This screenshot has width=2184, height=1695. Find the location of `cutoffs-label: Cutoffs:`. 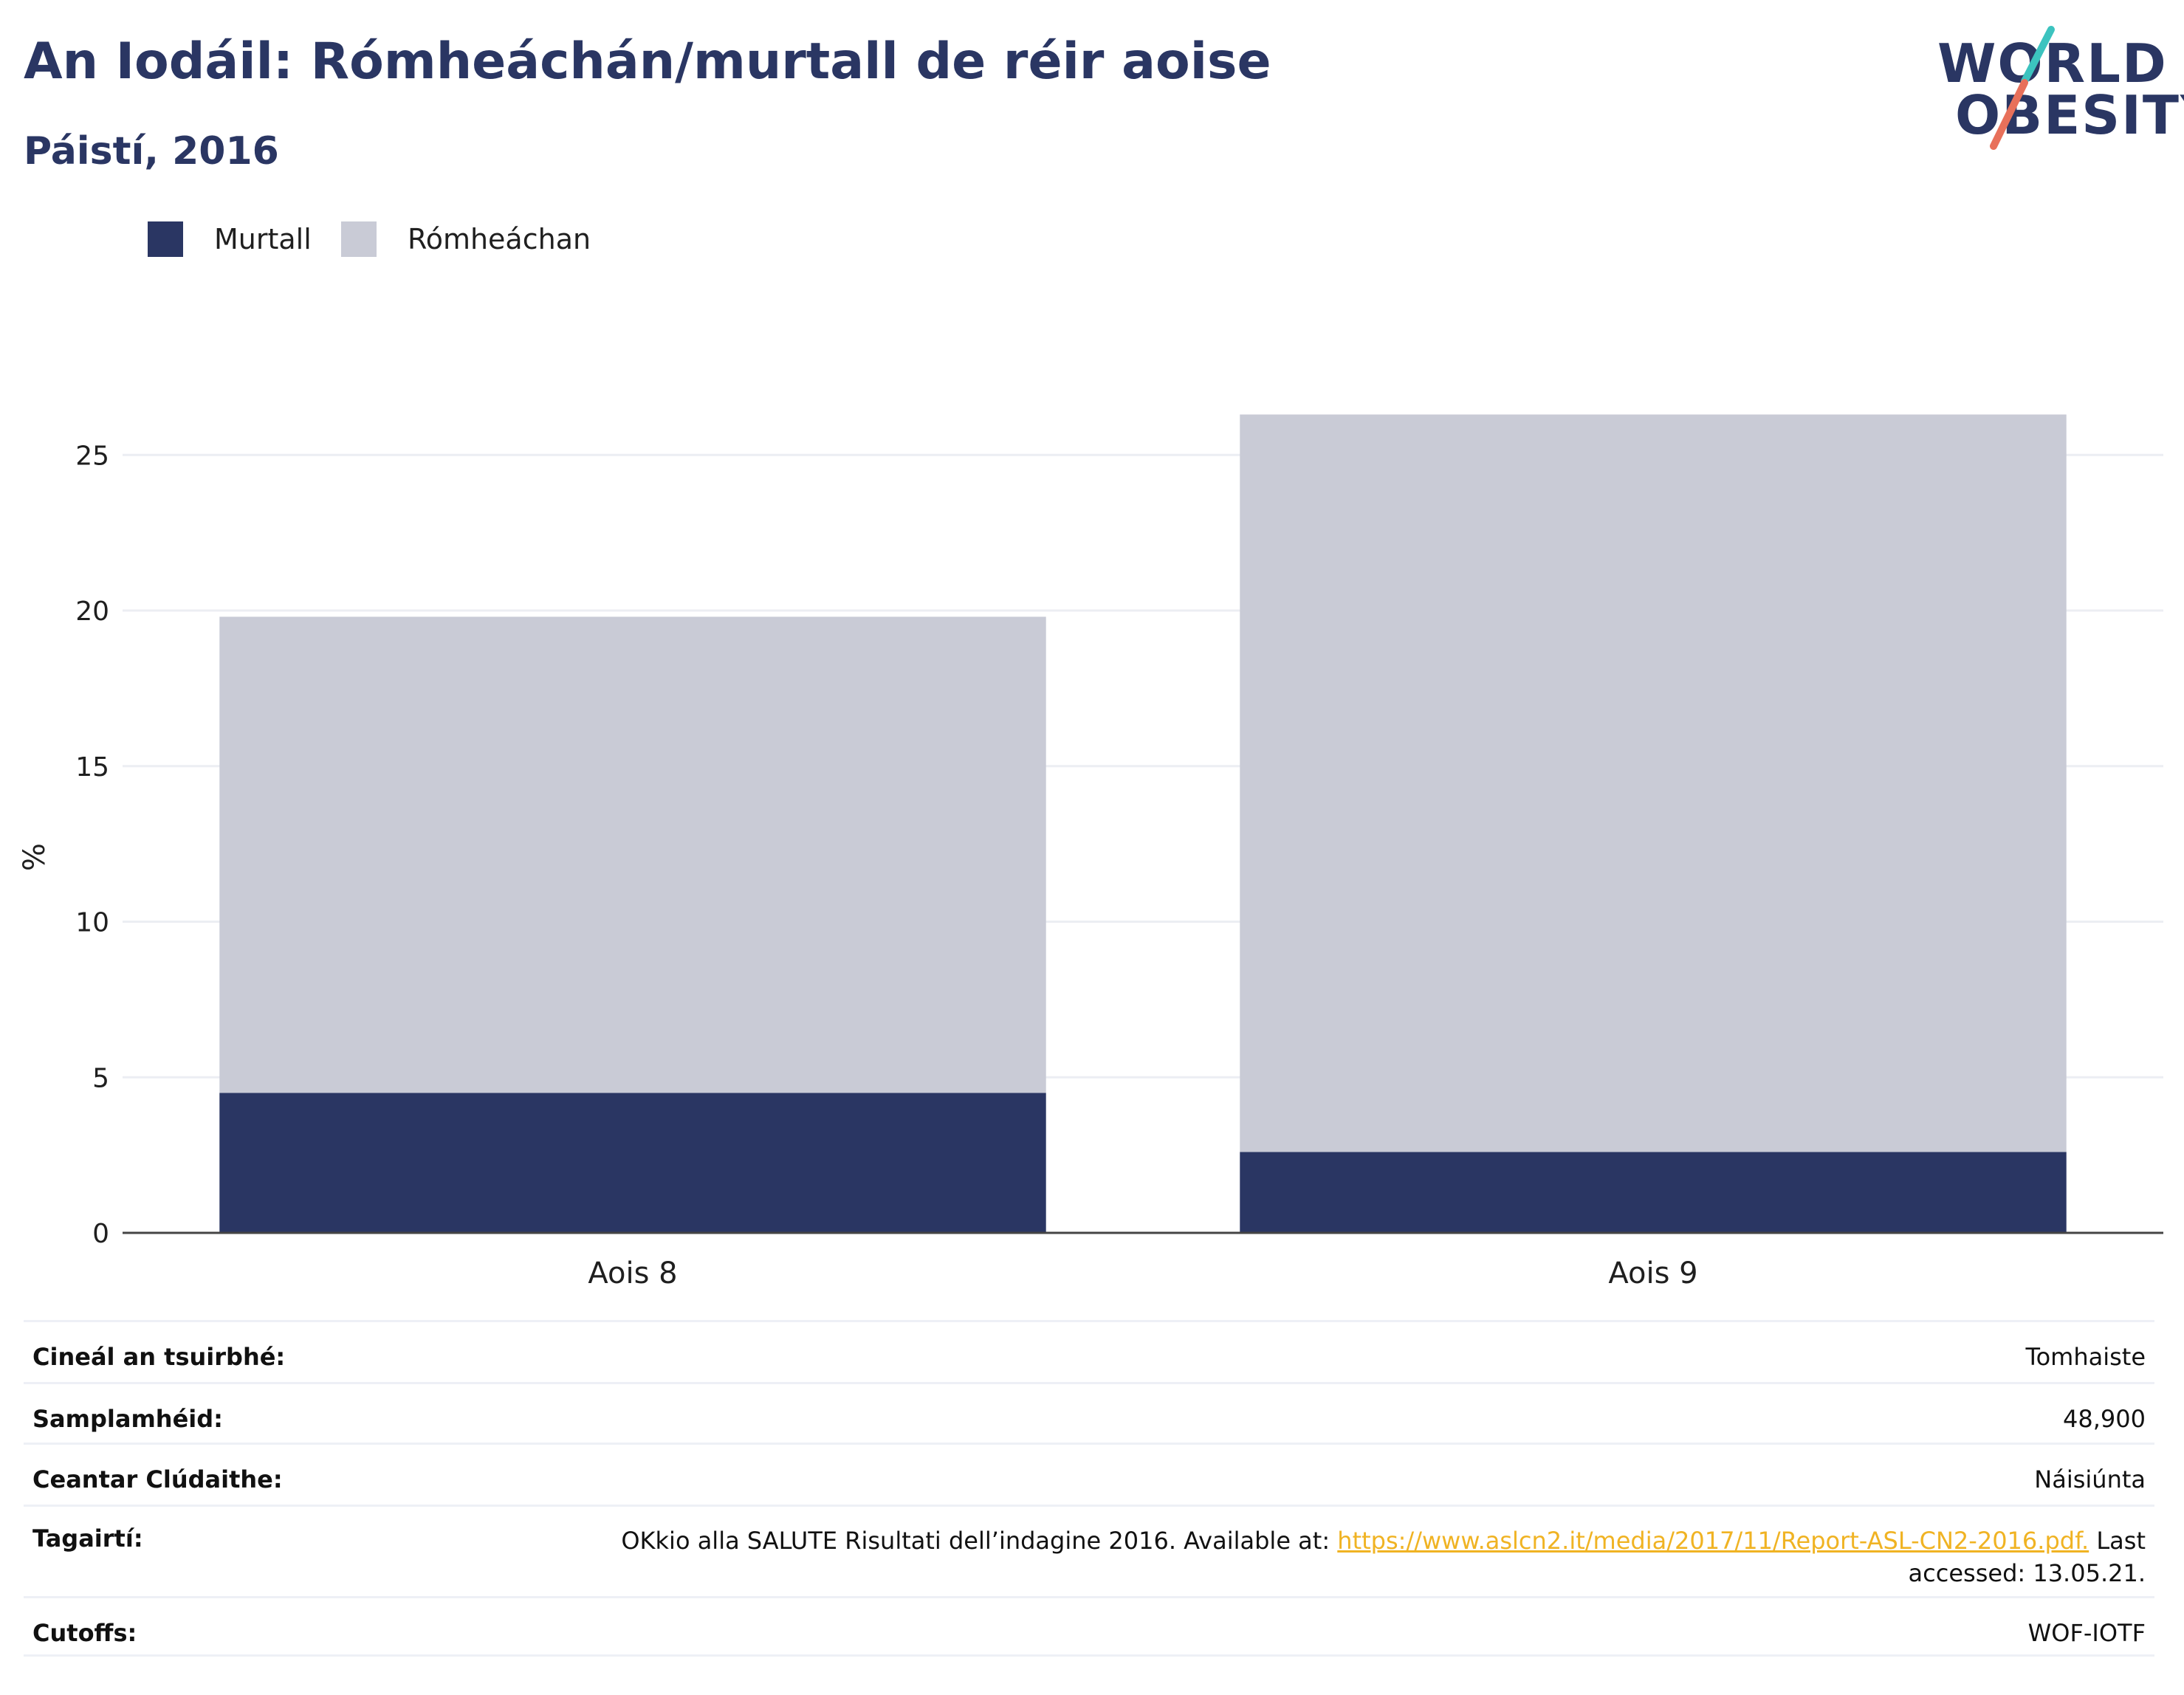

cutoffs-label: Cutoffs: is located at coordinates (85, 1633).